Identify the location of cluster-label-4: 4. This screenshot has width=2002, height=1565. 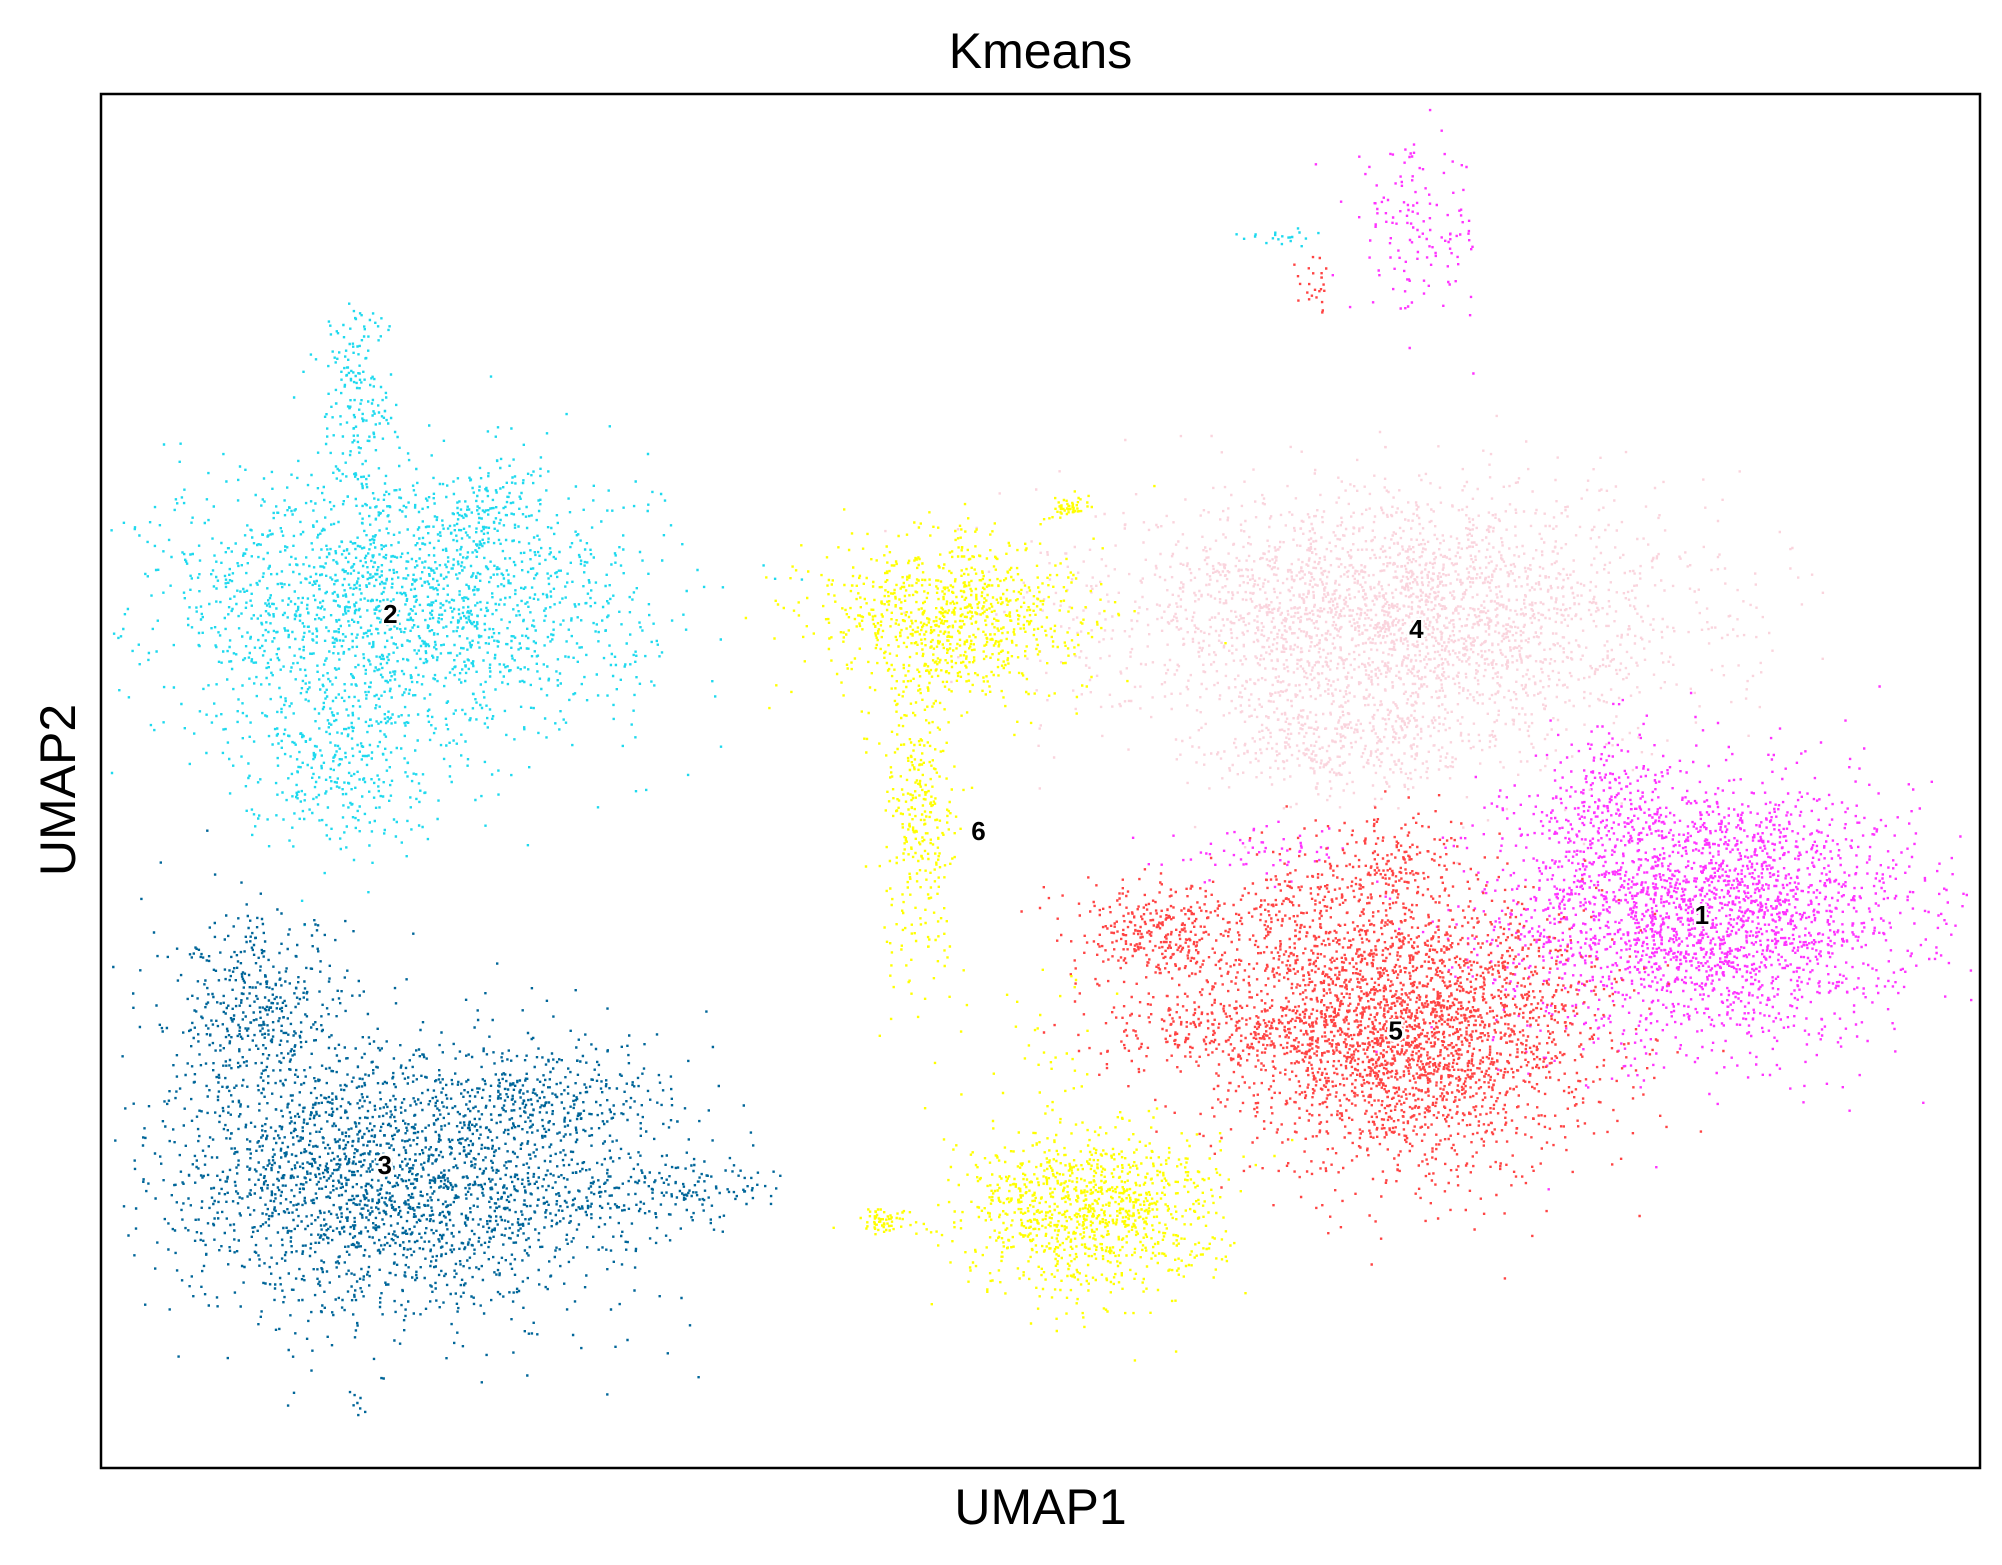
(1416, 629).